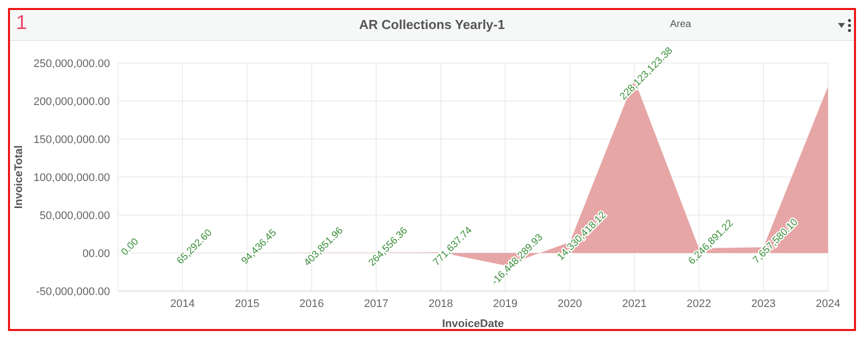  I want to click on x-axis-title: InvoiceDate, so click(473, 324).